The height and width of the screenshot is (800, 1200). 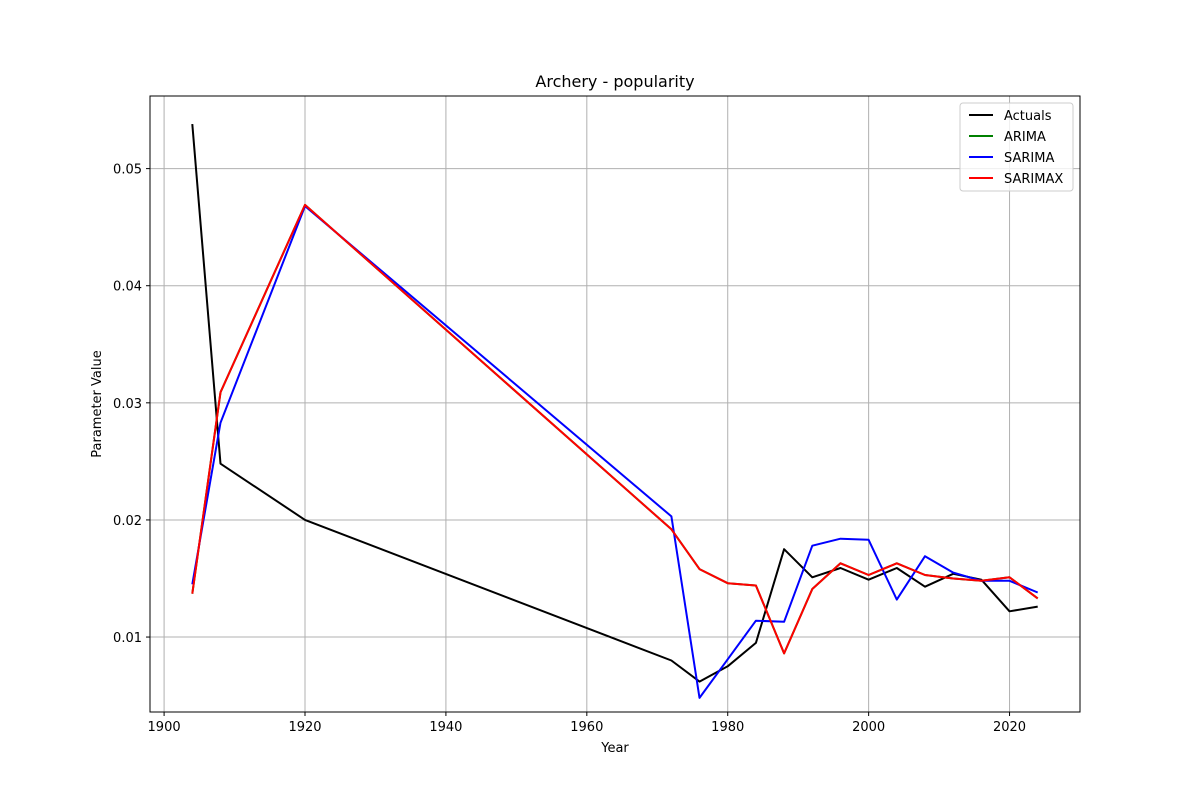 What do you see at coordinates (614, 81) in the screenshot?
I see `chart-title: Archery - popularity` at bounding box center [614, 81].